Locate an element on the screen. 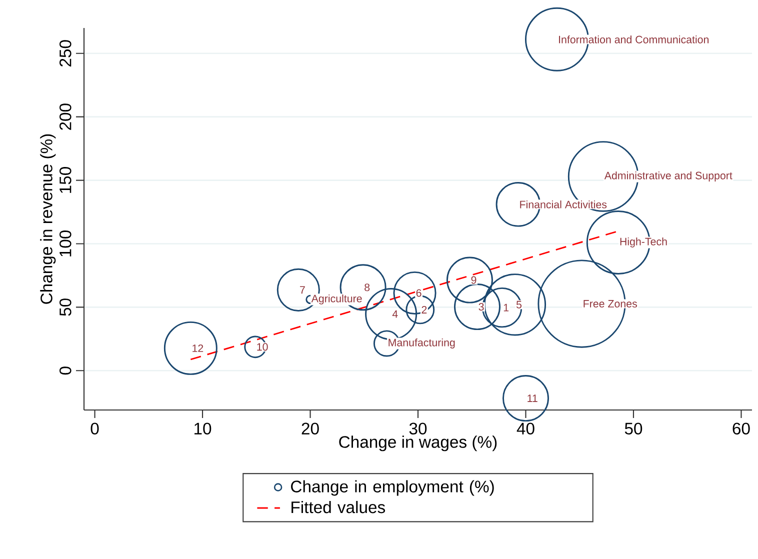  annotation: 2 is located at coordinates (424, 310).